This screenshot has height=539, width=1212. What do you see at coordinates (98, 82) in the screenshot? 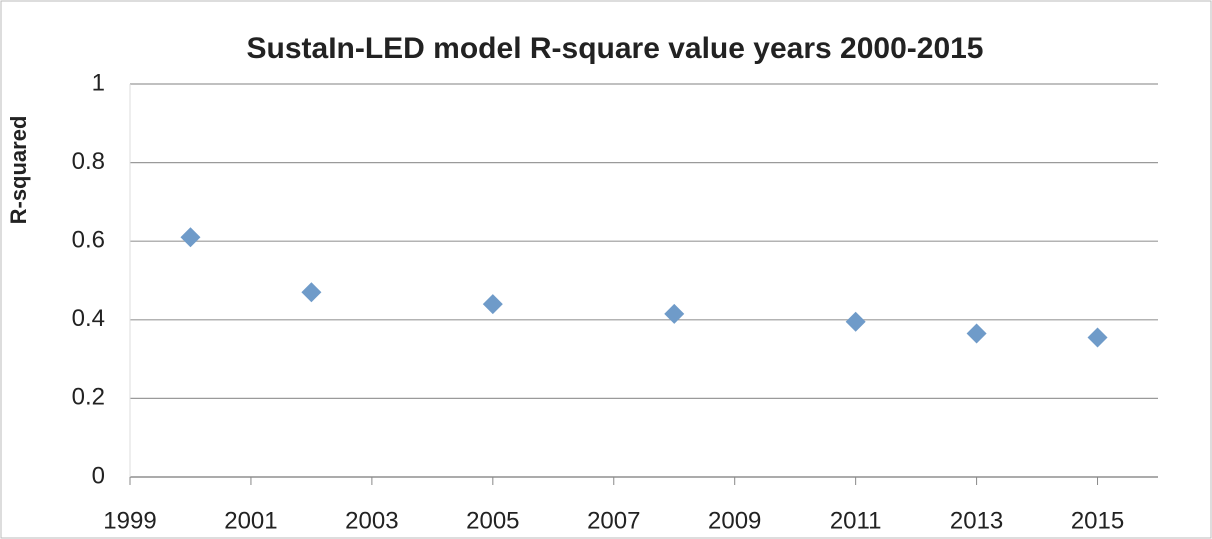
I see `y-tick-label: 1` at bounding box center [98, 82].